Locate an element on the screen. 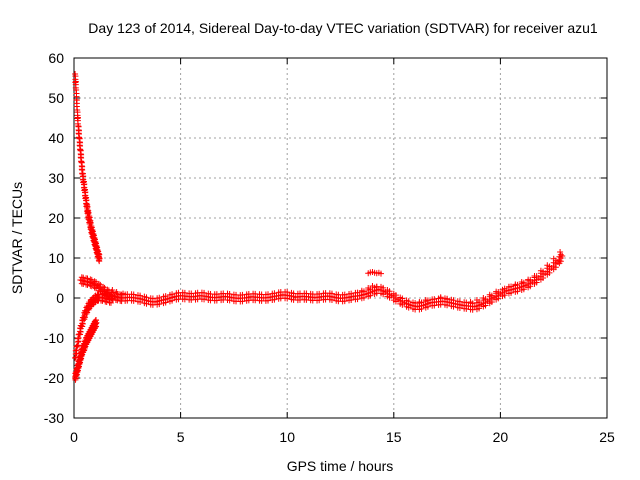  y-axis-label: SDTVAR / TECUs is located at coordinates (17, 238).